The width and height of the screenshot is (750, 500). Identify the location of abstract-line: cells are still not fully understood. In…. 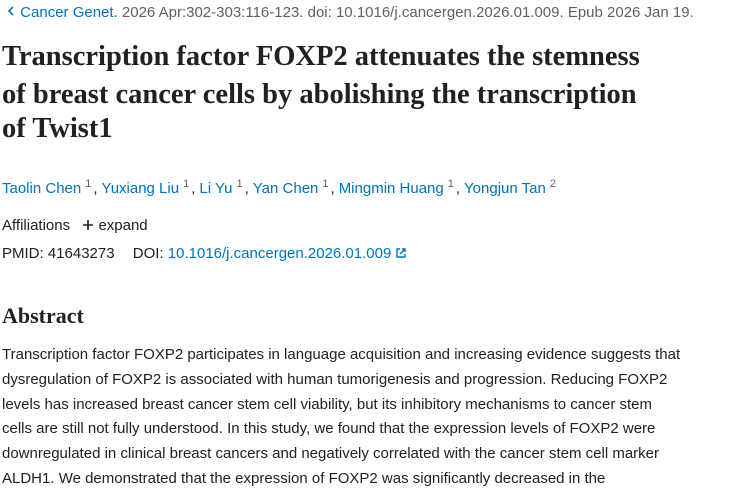
(329, 429).